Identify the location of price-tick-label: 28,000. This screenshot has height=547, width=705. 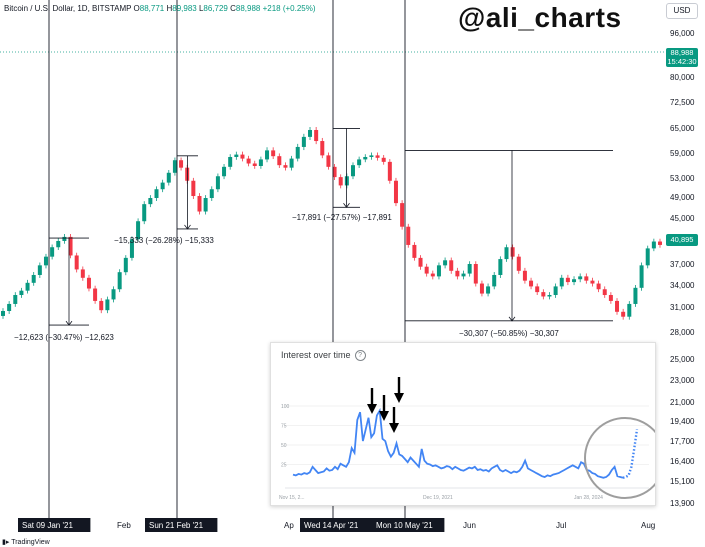
(682, 332).